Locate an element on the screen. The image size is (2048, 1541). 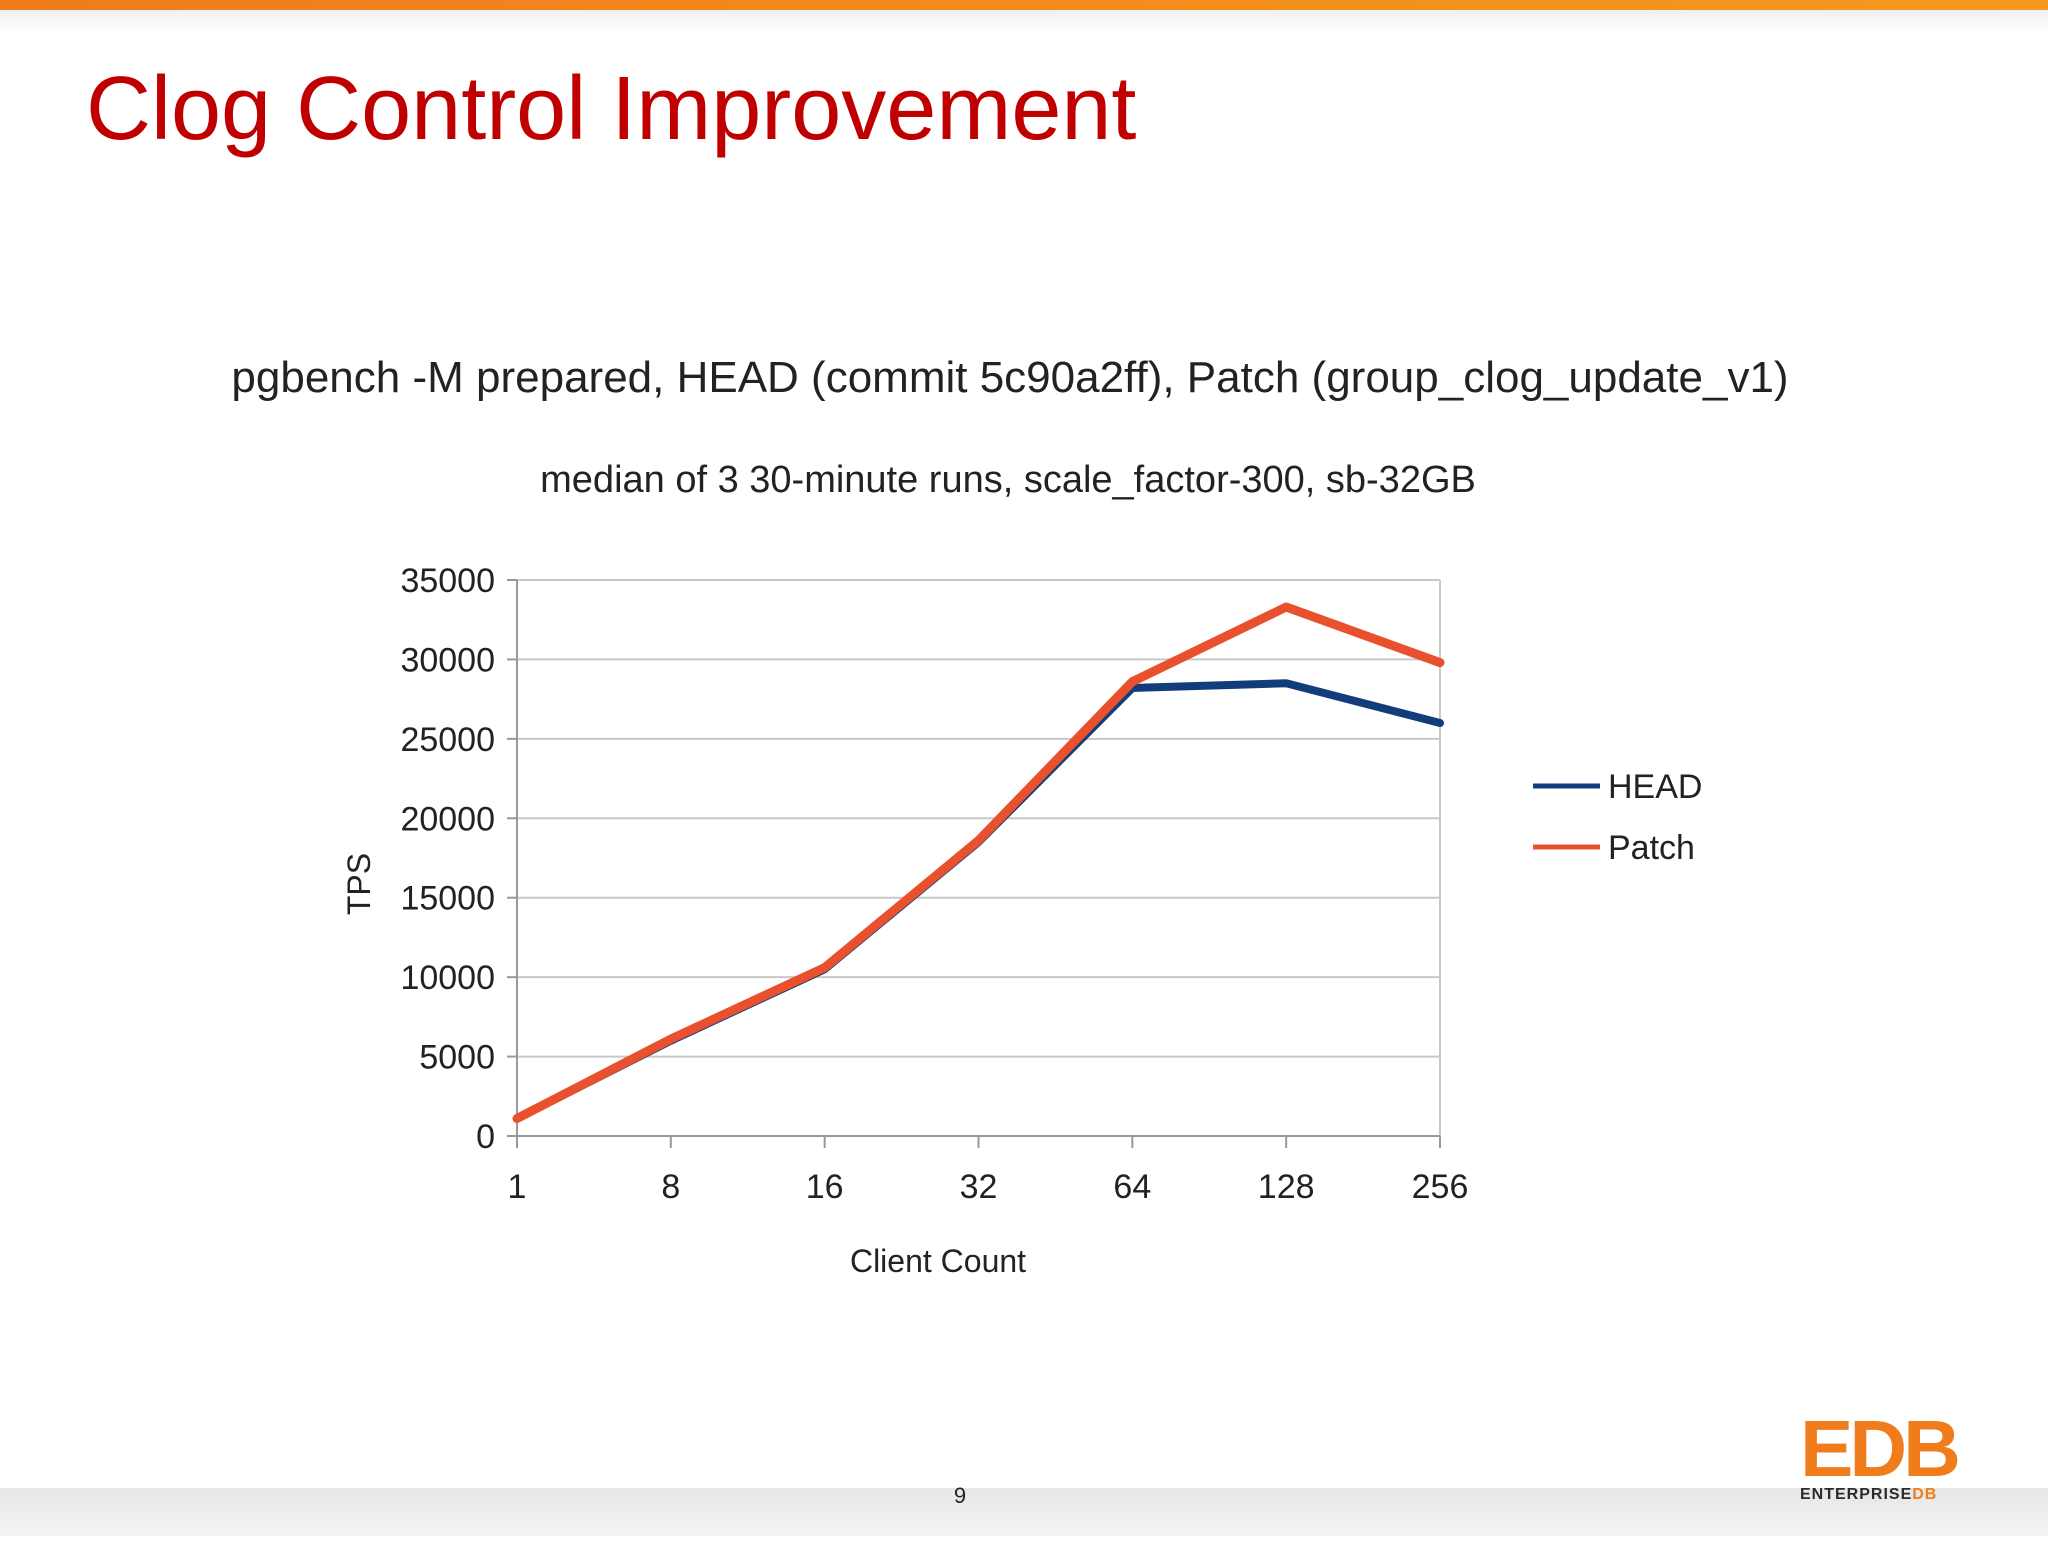
logo-subtext: ENTERPRISEDB is located at coordinates (1875, 1495).